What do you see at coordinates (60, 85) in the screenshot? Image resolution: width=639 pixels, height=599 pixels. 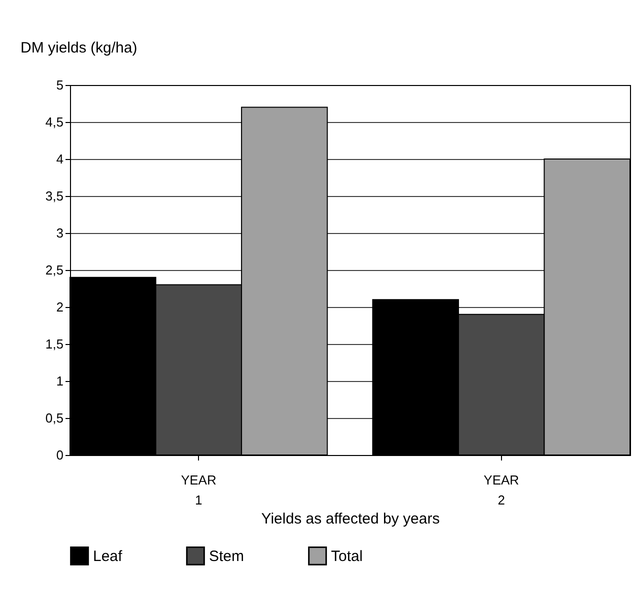 I see `y-tick-label: 5` at bounding box center [60, 85].